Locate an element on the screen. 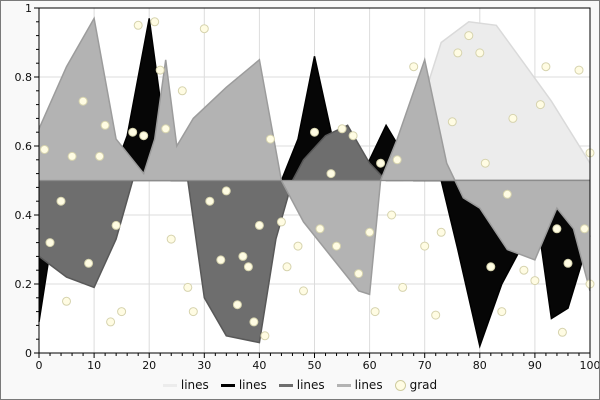  x-axis: 0 10 20 30 40 50 60 70 80 90 100 is located at coordinates (318, 362).